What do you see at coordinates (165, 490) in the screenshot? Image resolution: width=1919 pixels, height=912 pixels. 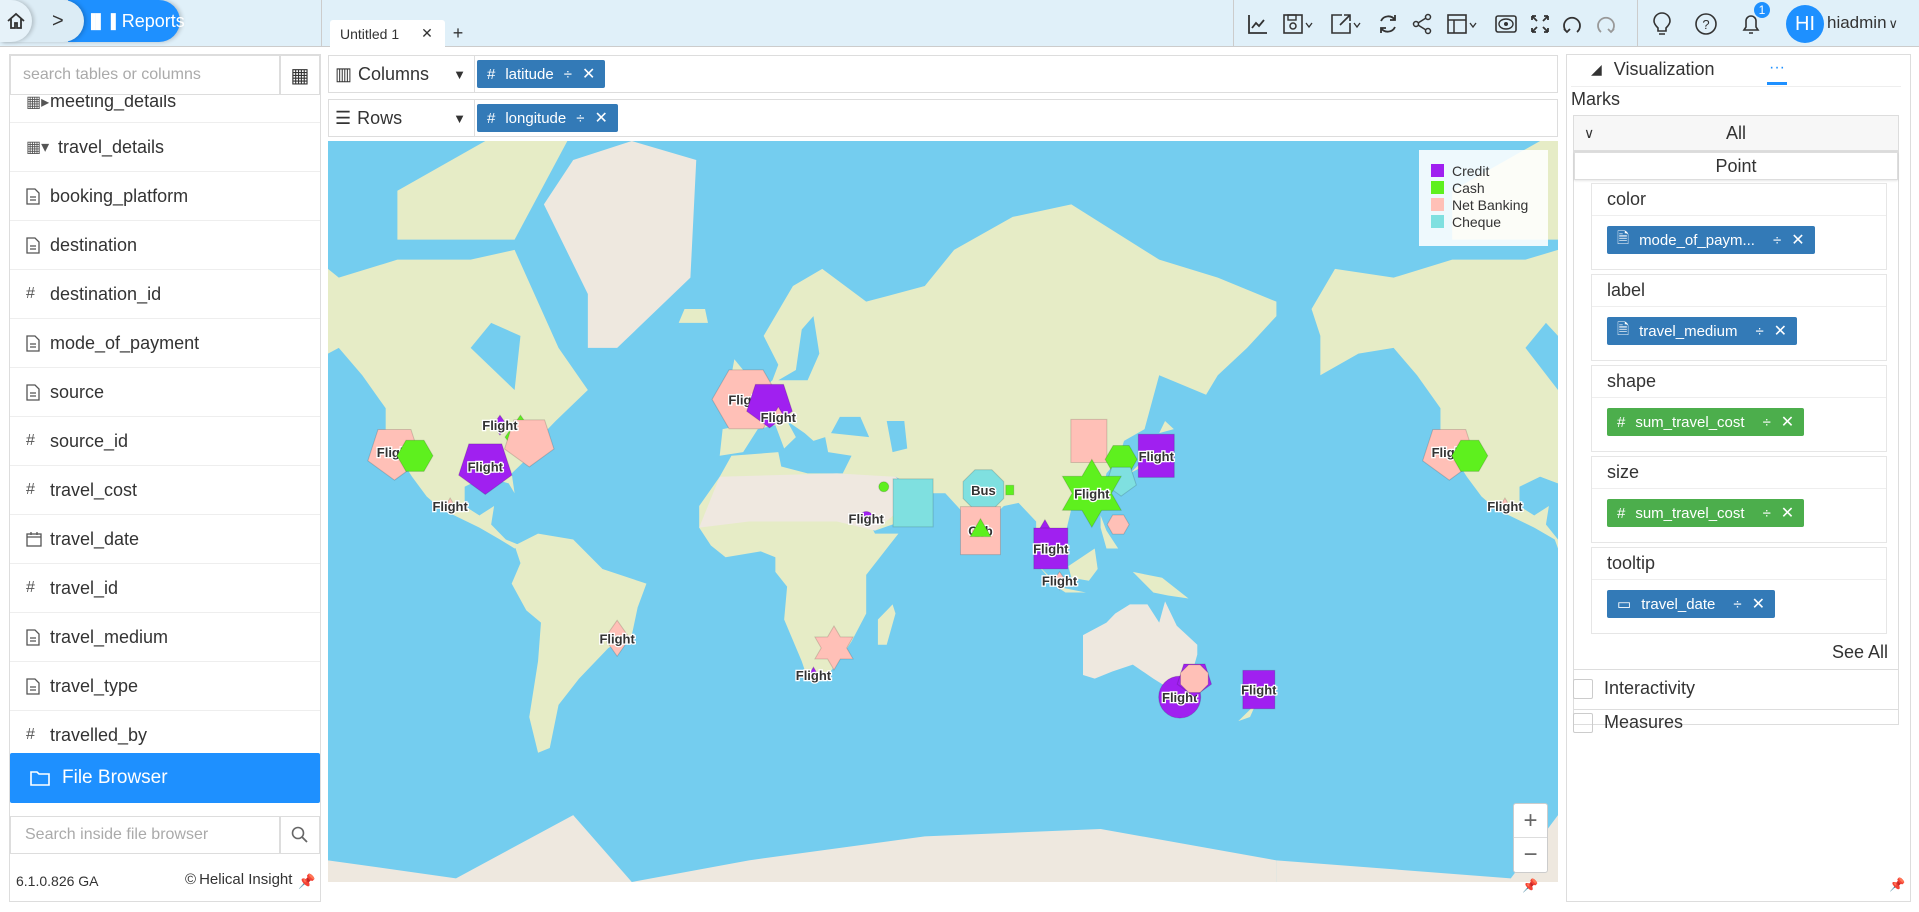 I see `field-travel-cost: # travel_cost` at bounding box center [165, 490].